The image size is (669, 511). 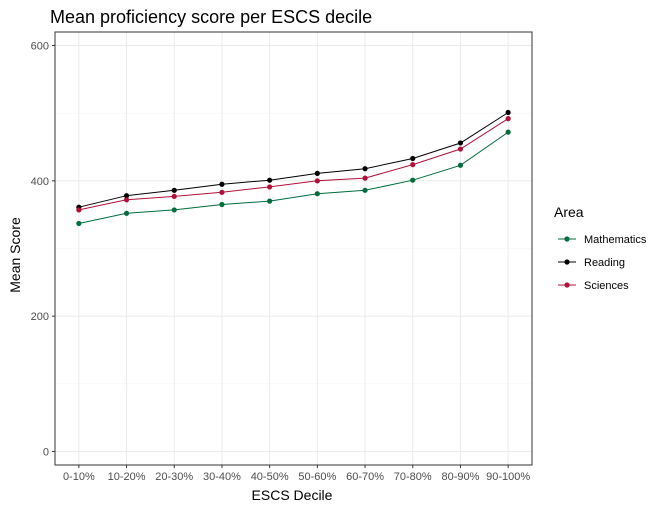 What do you see at coordinates (46, 452) in the screenshot?
I see `y-tick-label: 0` at bounding box center [46, 452].